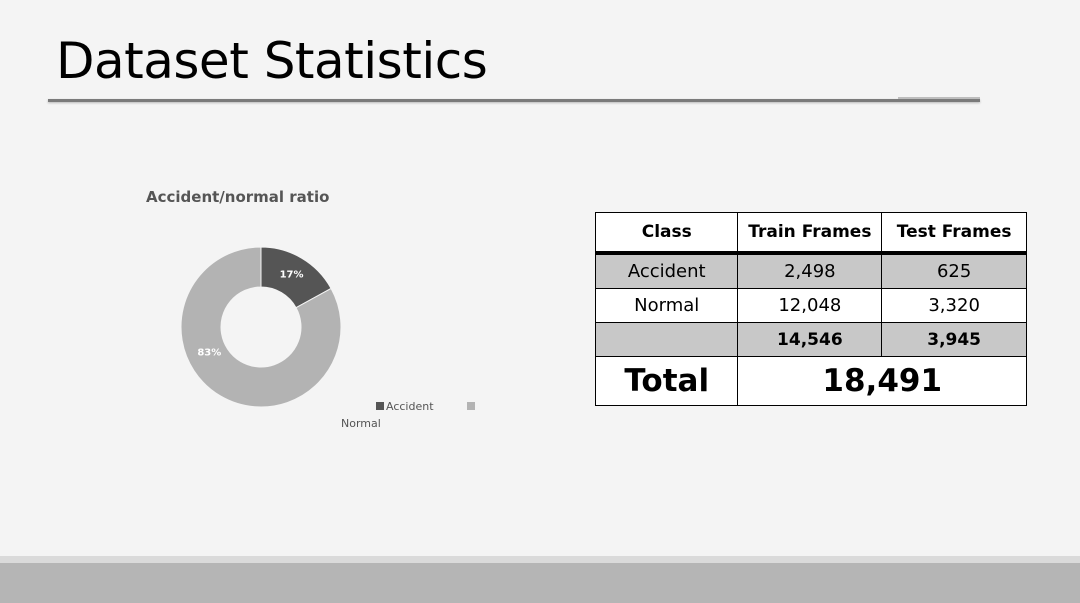 The image size is (1080, 603). What do you see at coordinates (954, 270) in the screenshot?
I see `cell-test: 625` at bounding box center [954, 270].